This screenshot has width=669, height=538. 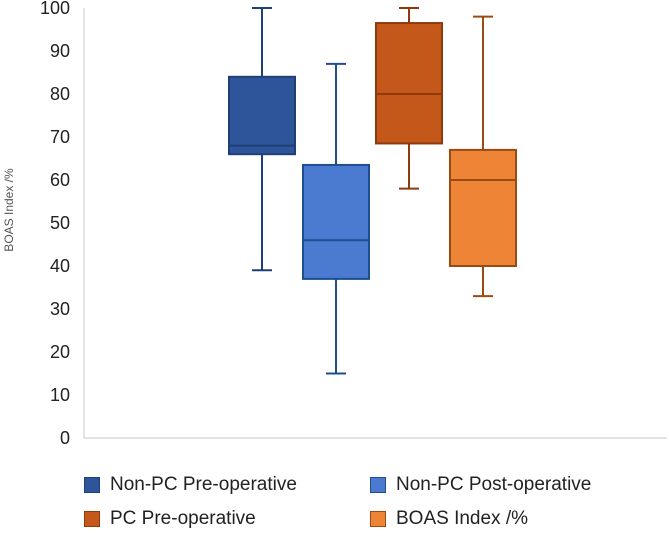 I want to click on legend-label-1: Non-PC Post-operative, so click(x=494, y=484).